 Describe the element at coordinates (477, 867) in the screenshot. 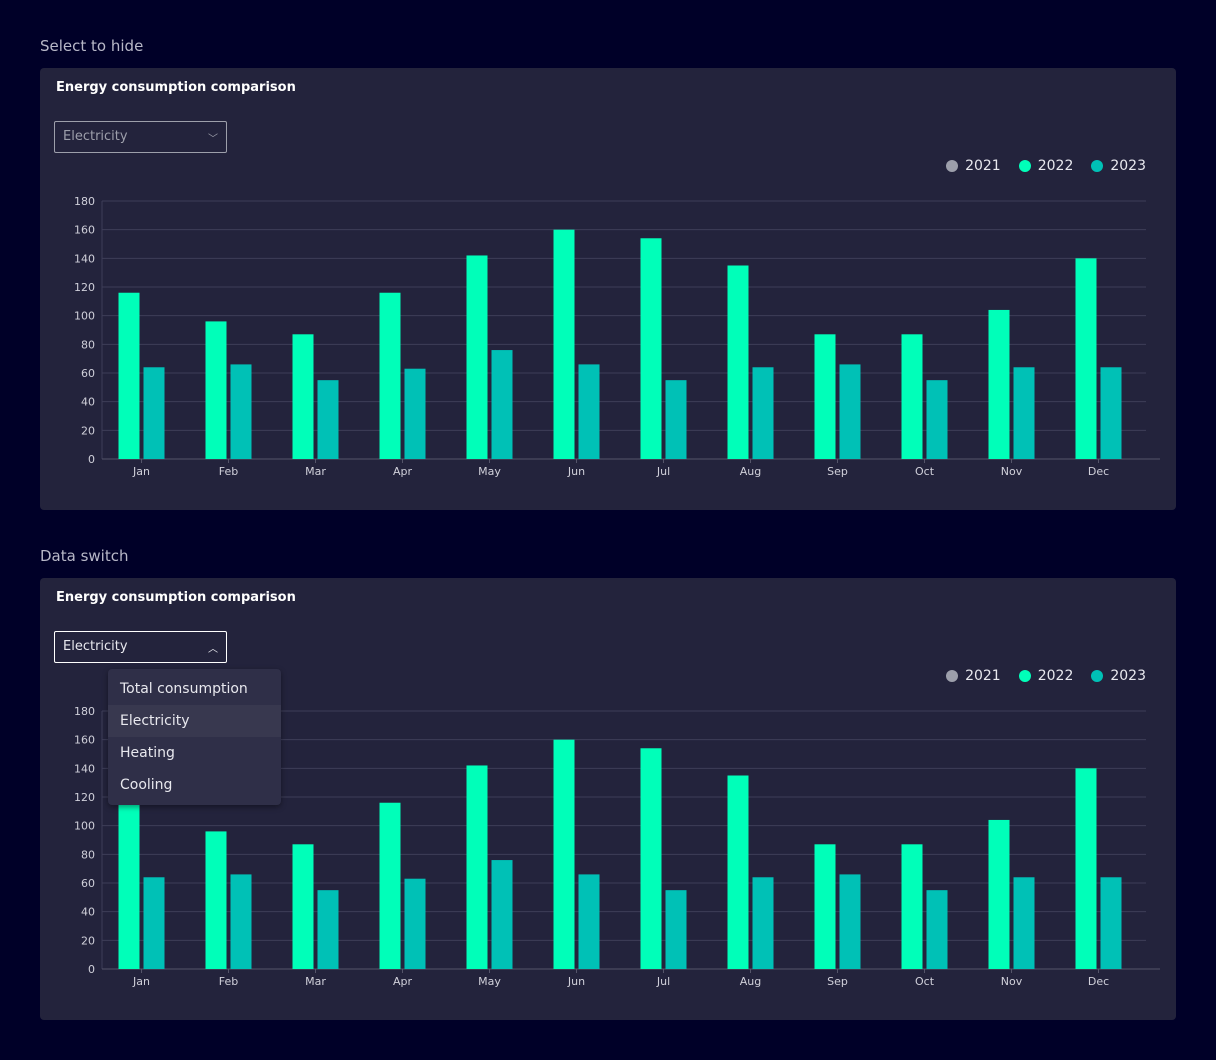

I see `bar-2022-May` at that location.